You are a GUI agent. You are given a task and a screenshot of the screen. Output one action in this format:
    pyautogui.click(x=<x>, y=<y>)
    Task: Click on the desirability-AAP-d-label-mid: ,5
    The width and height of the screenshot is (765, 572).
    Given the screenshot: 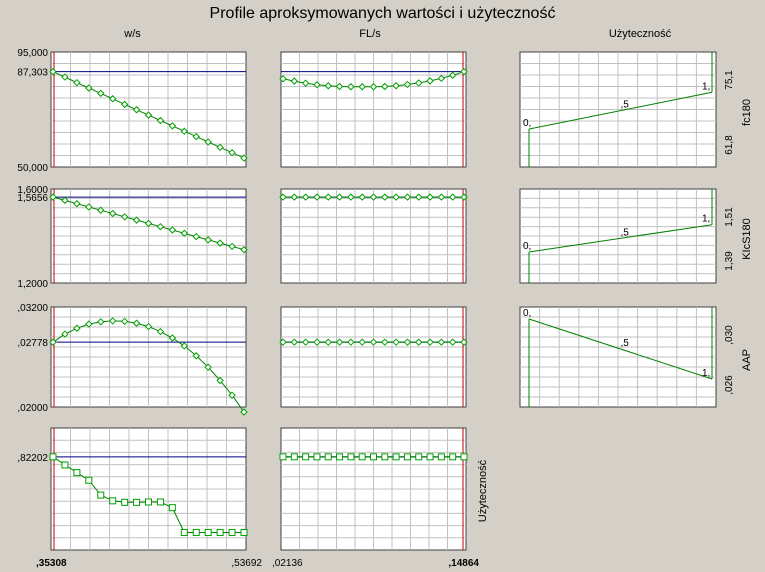 What is the action you would take?
    pyautogui.click(x=625, y=343)
    